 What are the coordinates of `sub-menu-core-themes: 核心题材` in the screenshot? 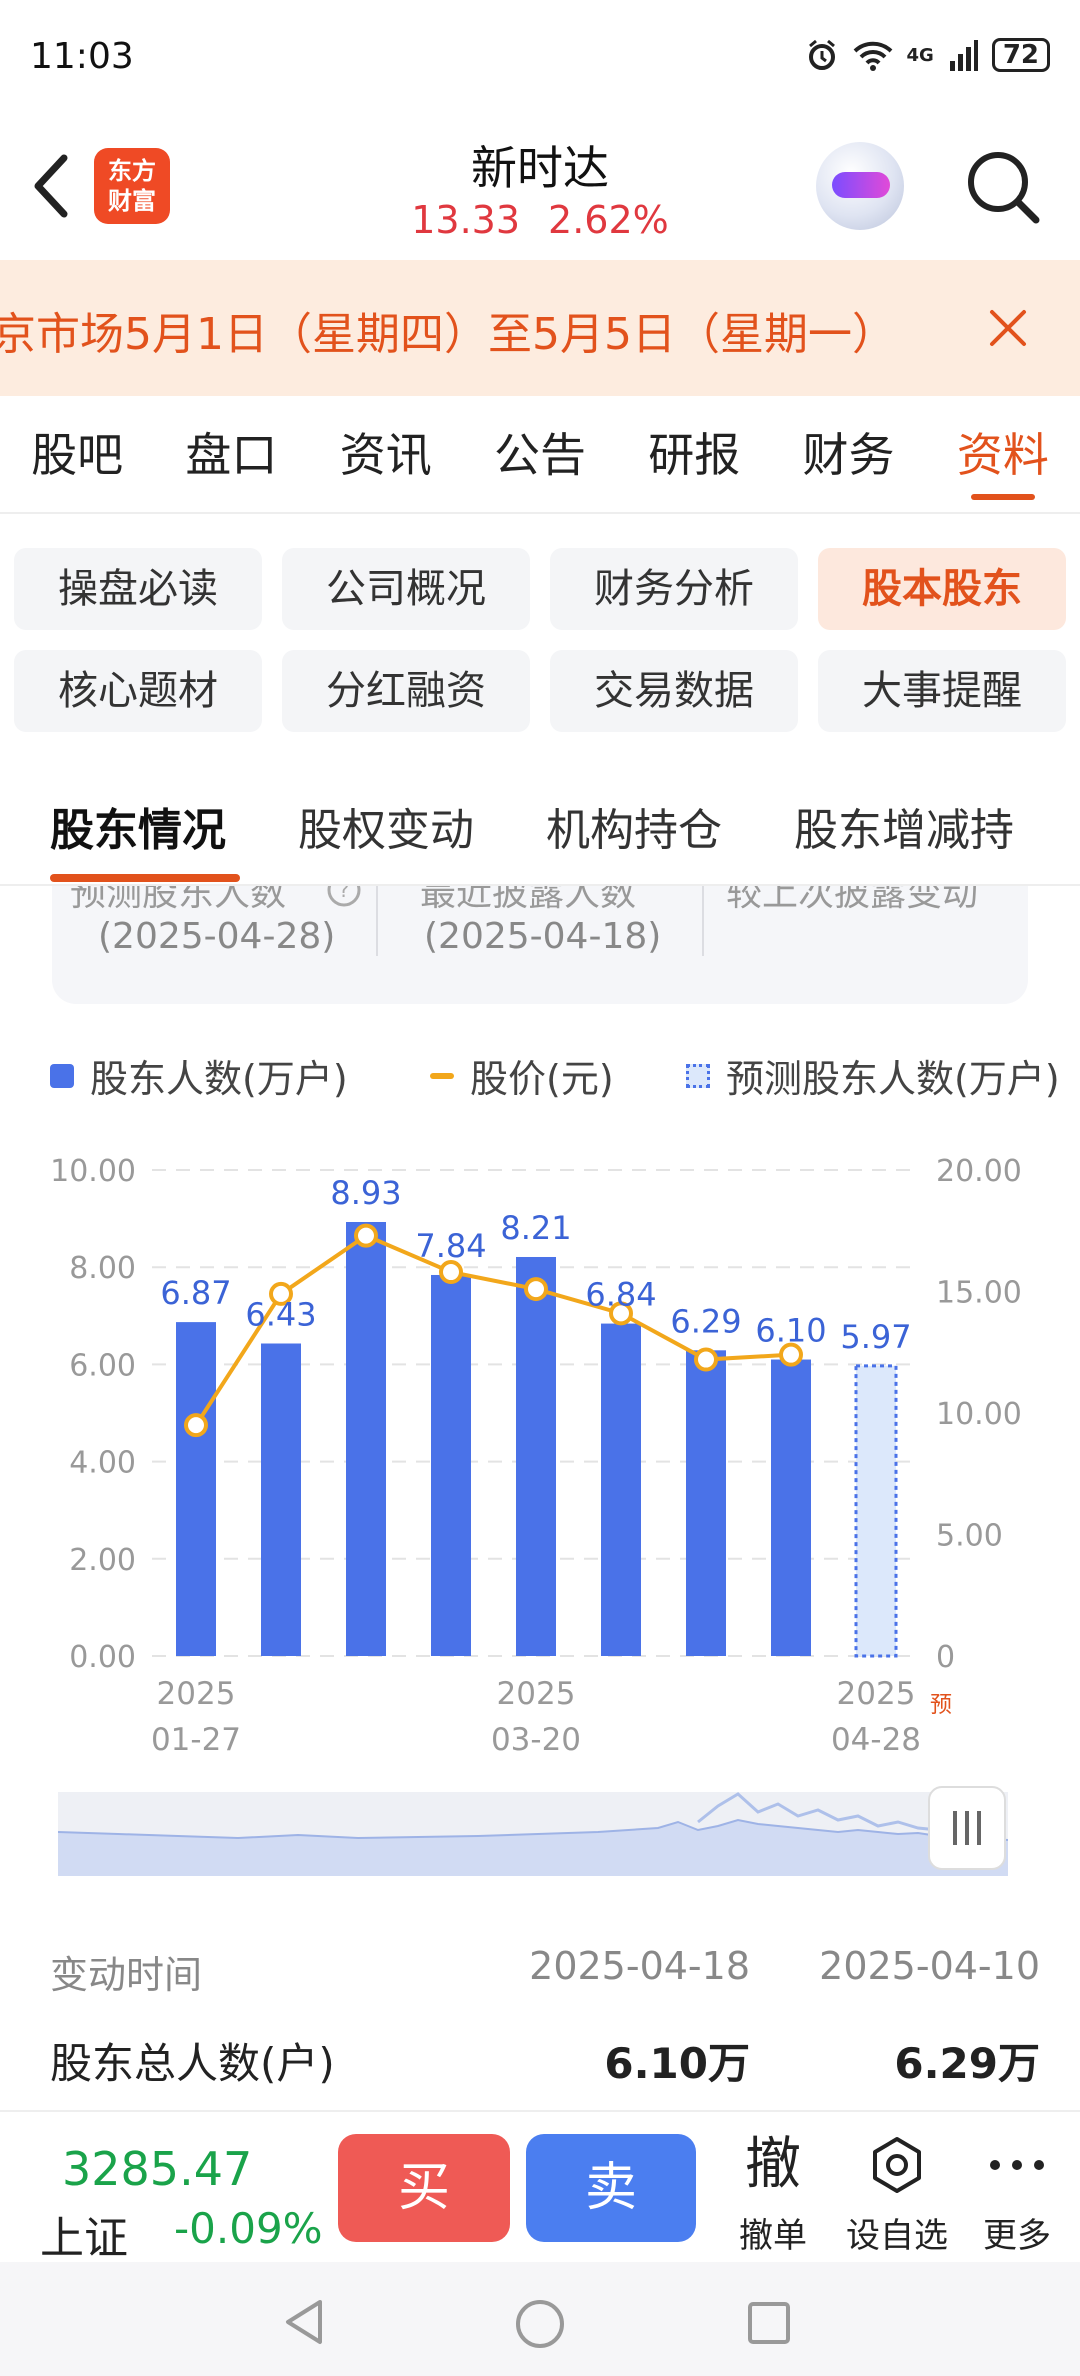 It's located at (138, 691).